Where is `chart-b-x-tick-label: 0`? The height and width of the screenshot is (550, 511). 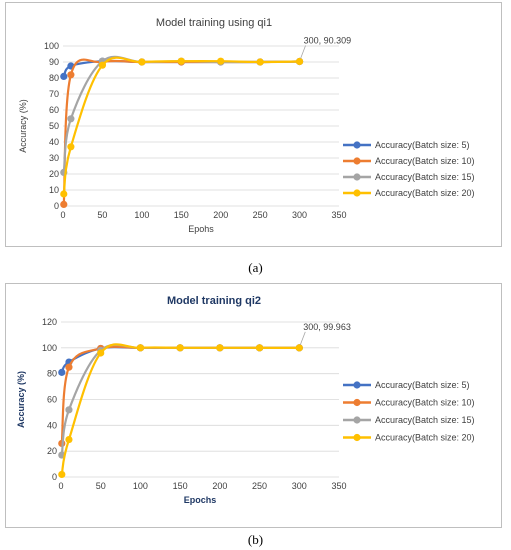 chart-b-x-tick-label: 0 is located at coordinates (60, 486).